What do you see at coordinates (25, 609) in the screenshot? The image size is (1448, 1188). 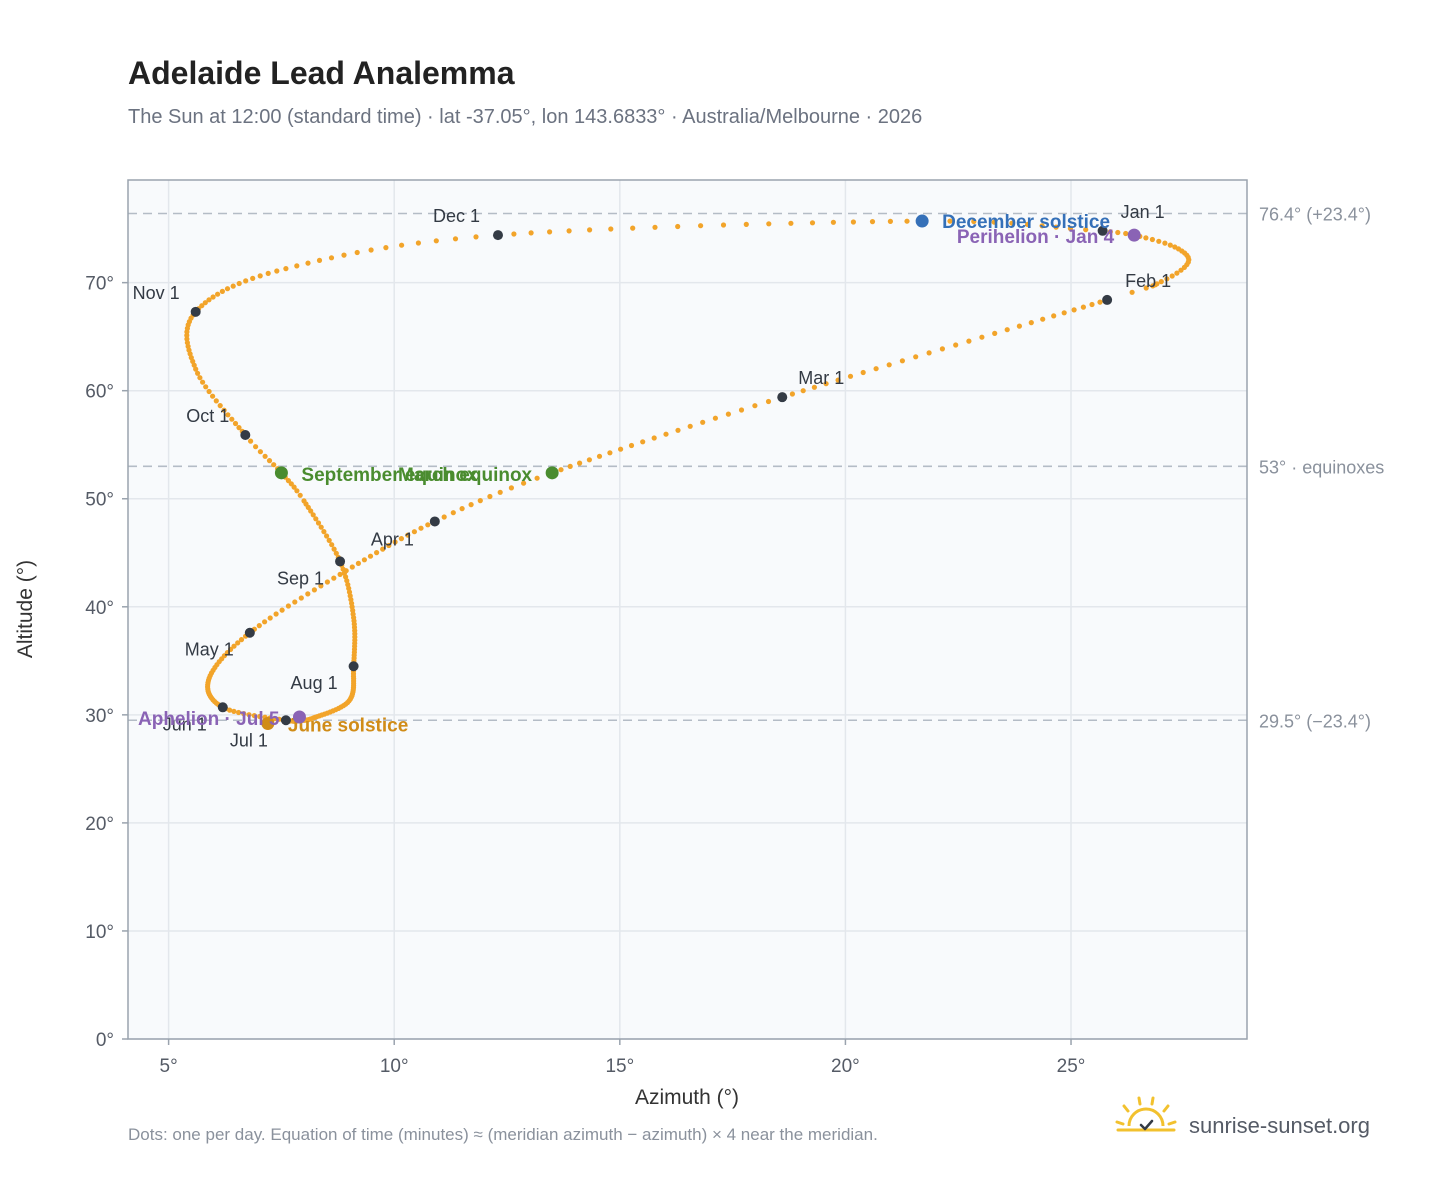 I see `y-axis-label: Altitude (°)` at bounding box center [25, 609].